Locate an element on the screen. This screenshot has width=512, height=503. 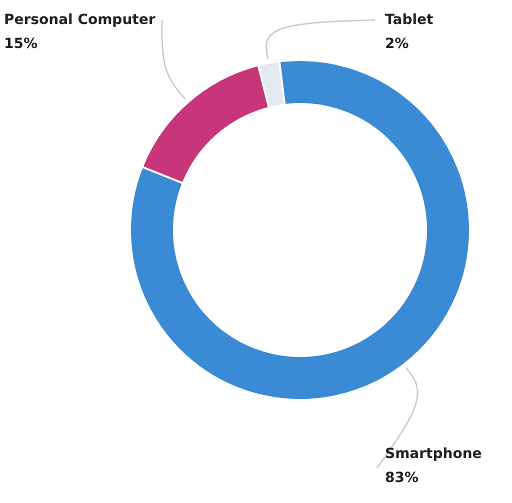
data-label: 83% is located at coordinates (402, 478).